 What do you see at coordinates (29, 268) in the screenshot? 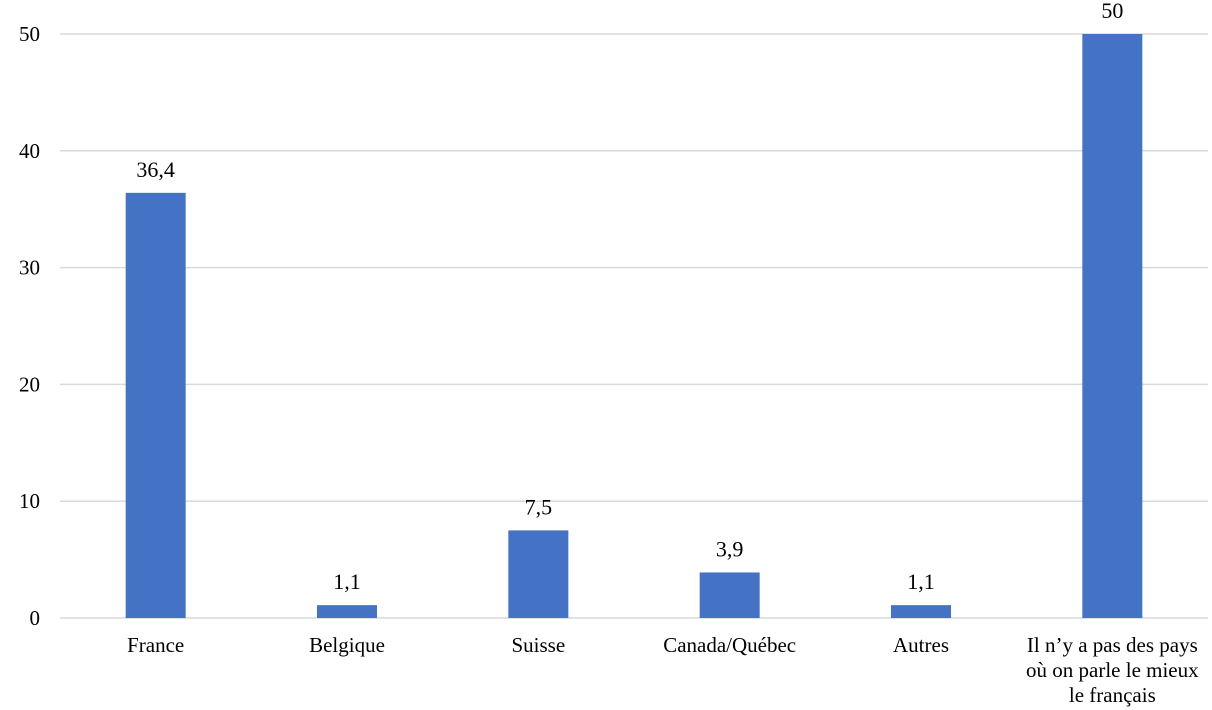
I see `y-tick-label: 30` at bounding box center [29, 268].